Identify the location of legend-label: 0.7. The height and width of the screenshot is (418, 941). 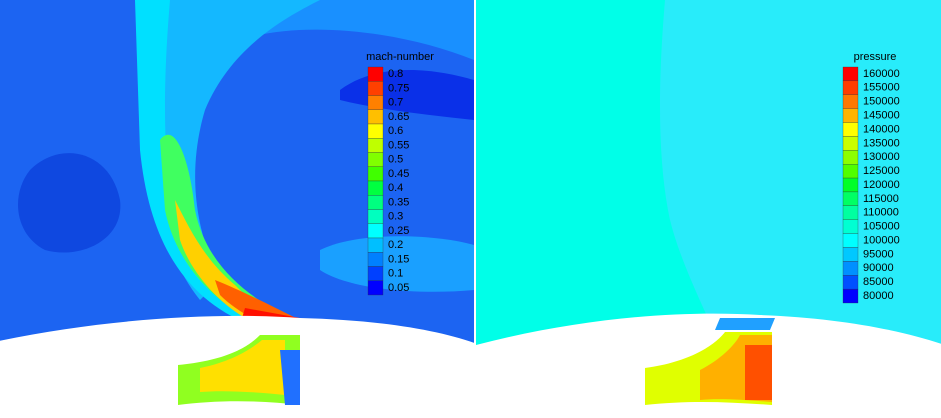
(395, 103).